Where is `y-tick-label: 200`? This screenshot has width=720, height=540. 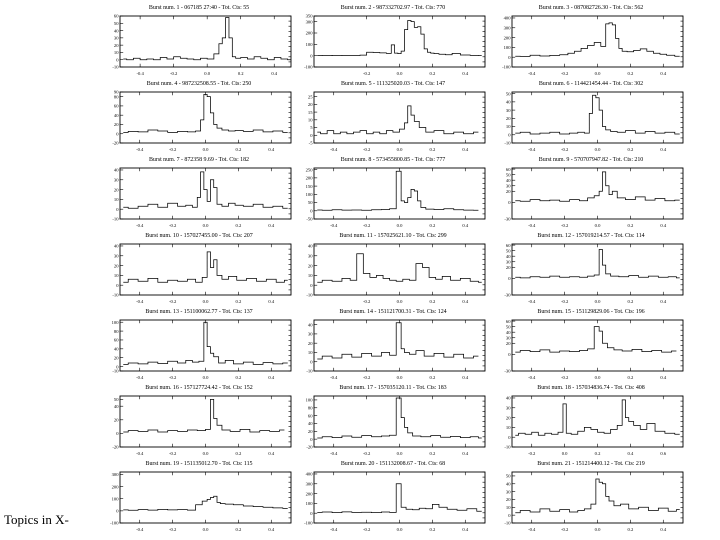
y-tick-label: 200 is located at coordinates (508, 37).